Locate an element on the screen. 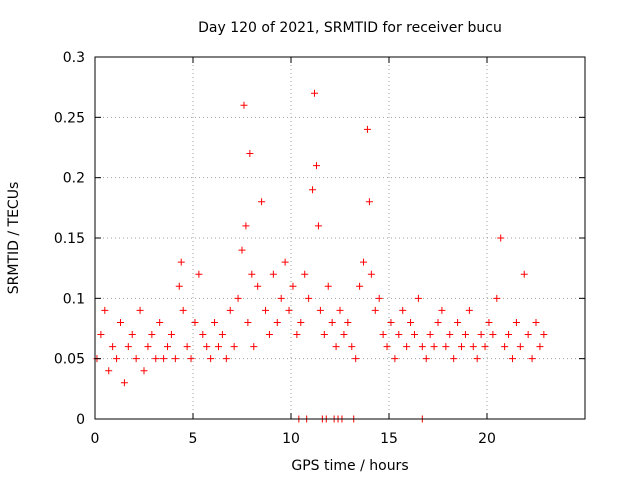 This screenshot has width=640, height=480. y-tick-label: 0.15 is located at coordinates (69, 239).